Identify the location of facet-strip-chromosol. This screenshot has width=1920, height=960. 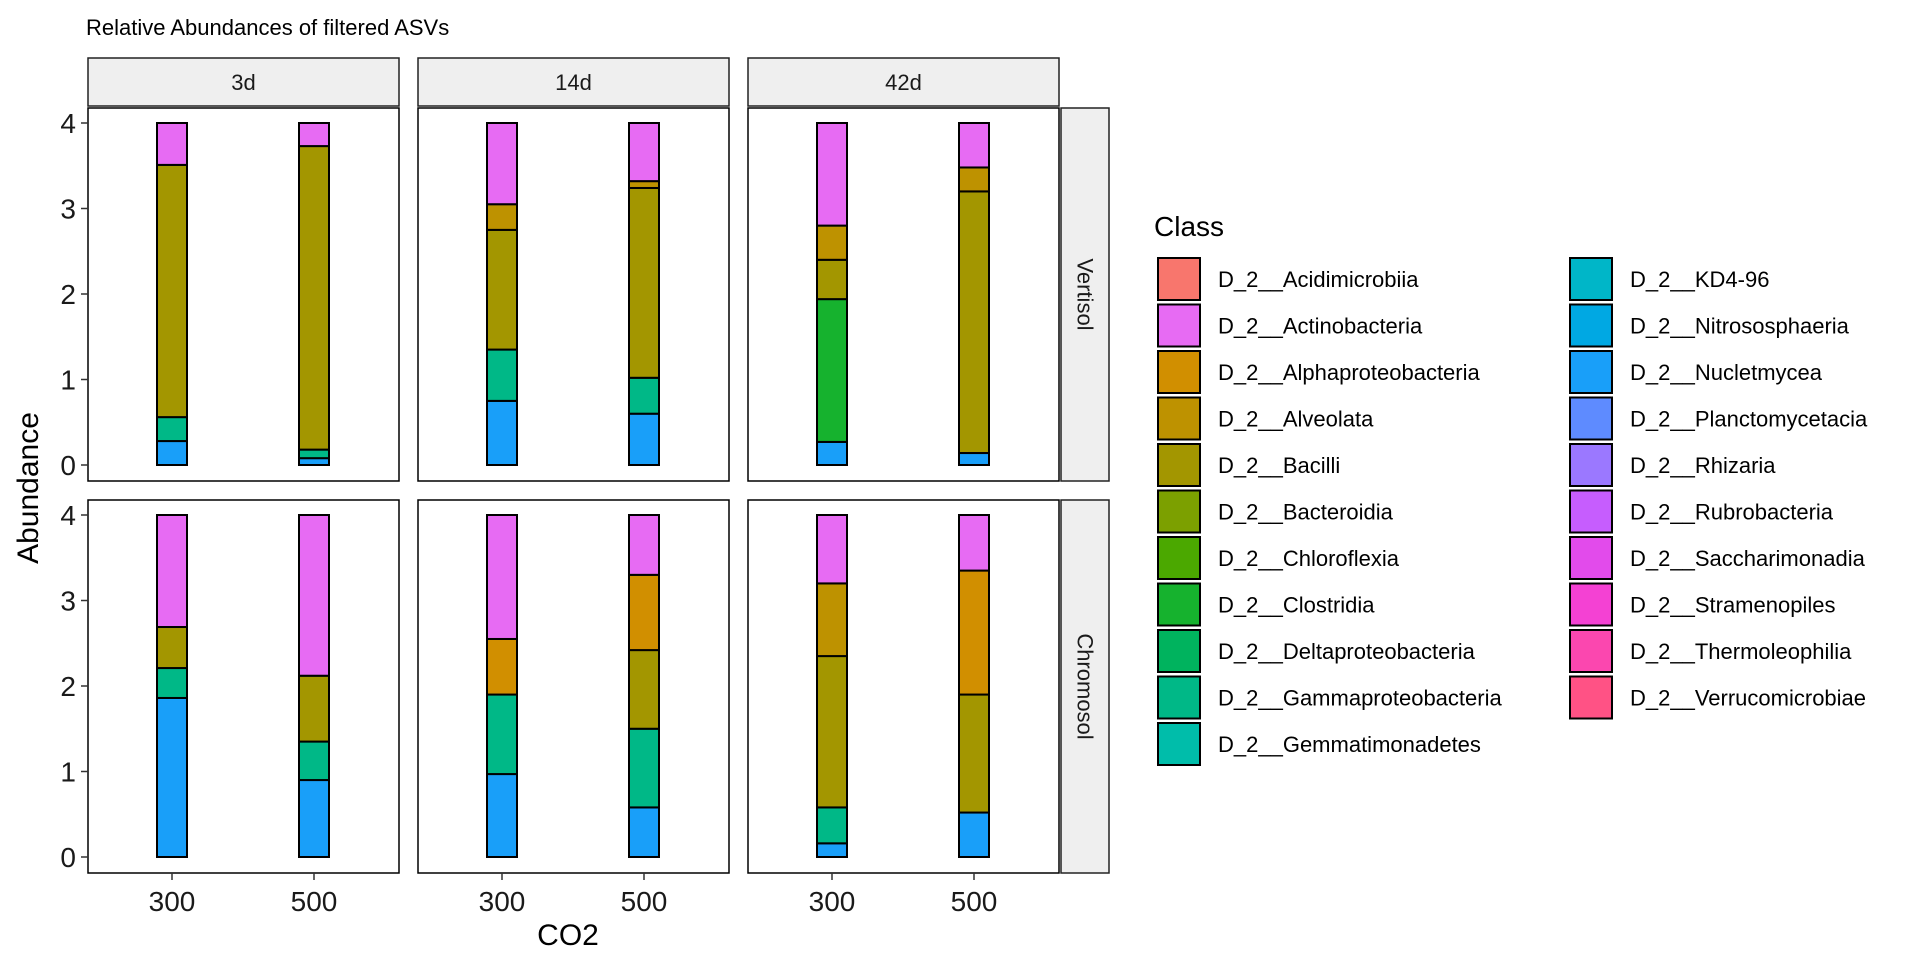
(1085, 686).